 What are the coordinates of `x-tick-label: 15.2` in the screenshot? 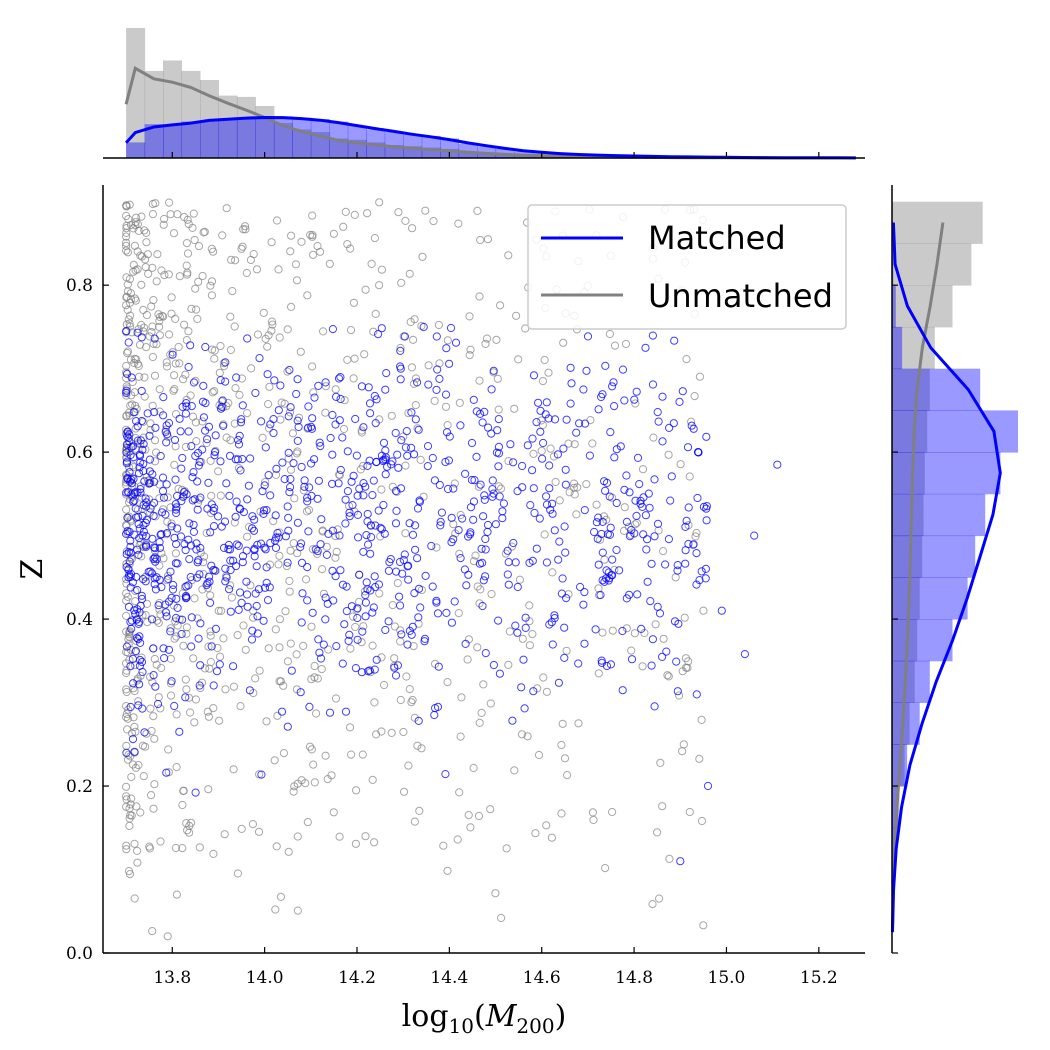 It's located at (819, 978).